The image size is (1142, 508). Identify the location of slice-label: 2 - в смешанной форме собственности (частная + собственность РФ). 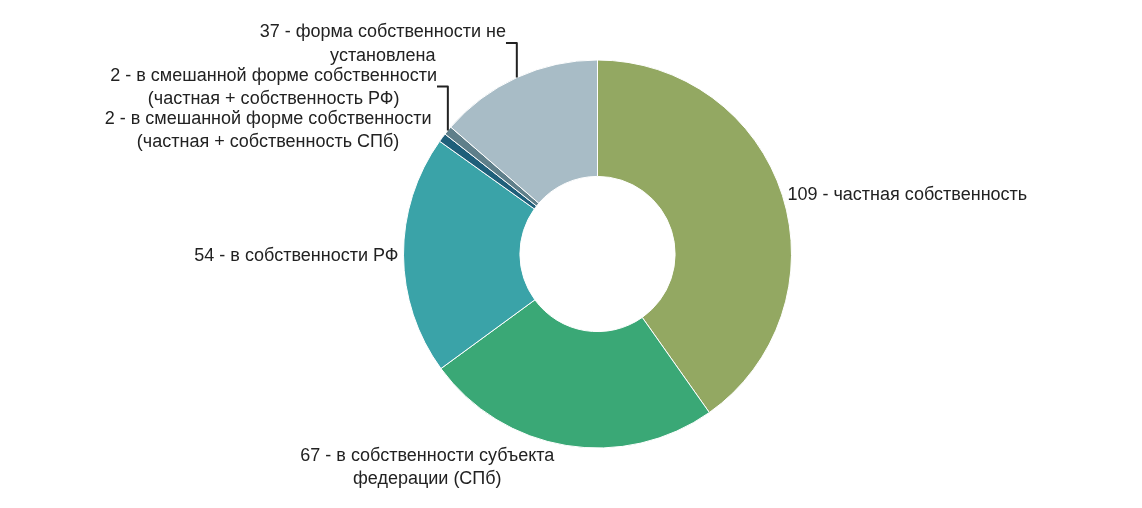
(273, 86).